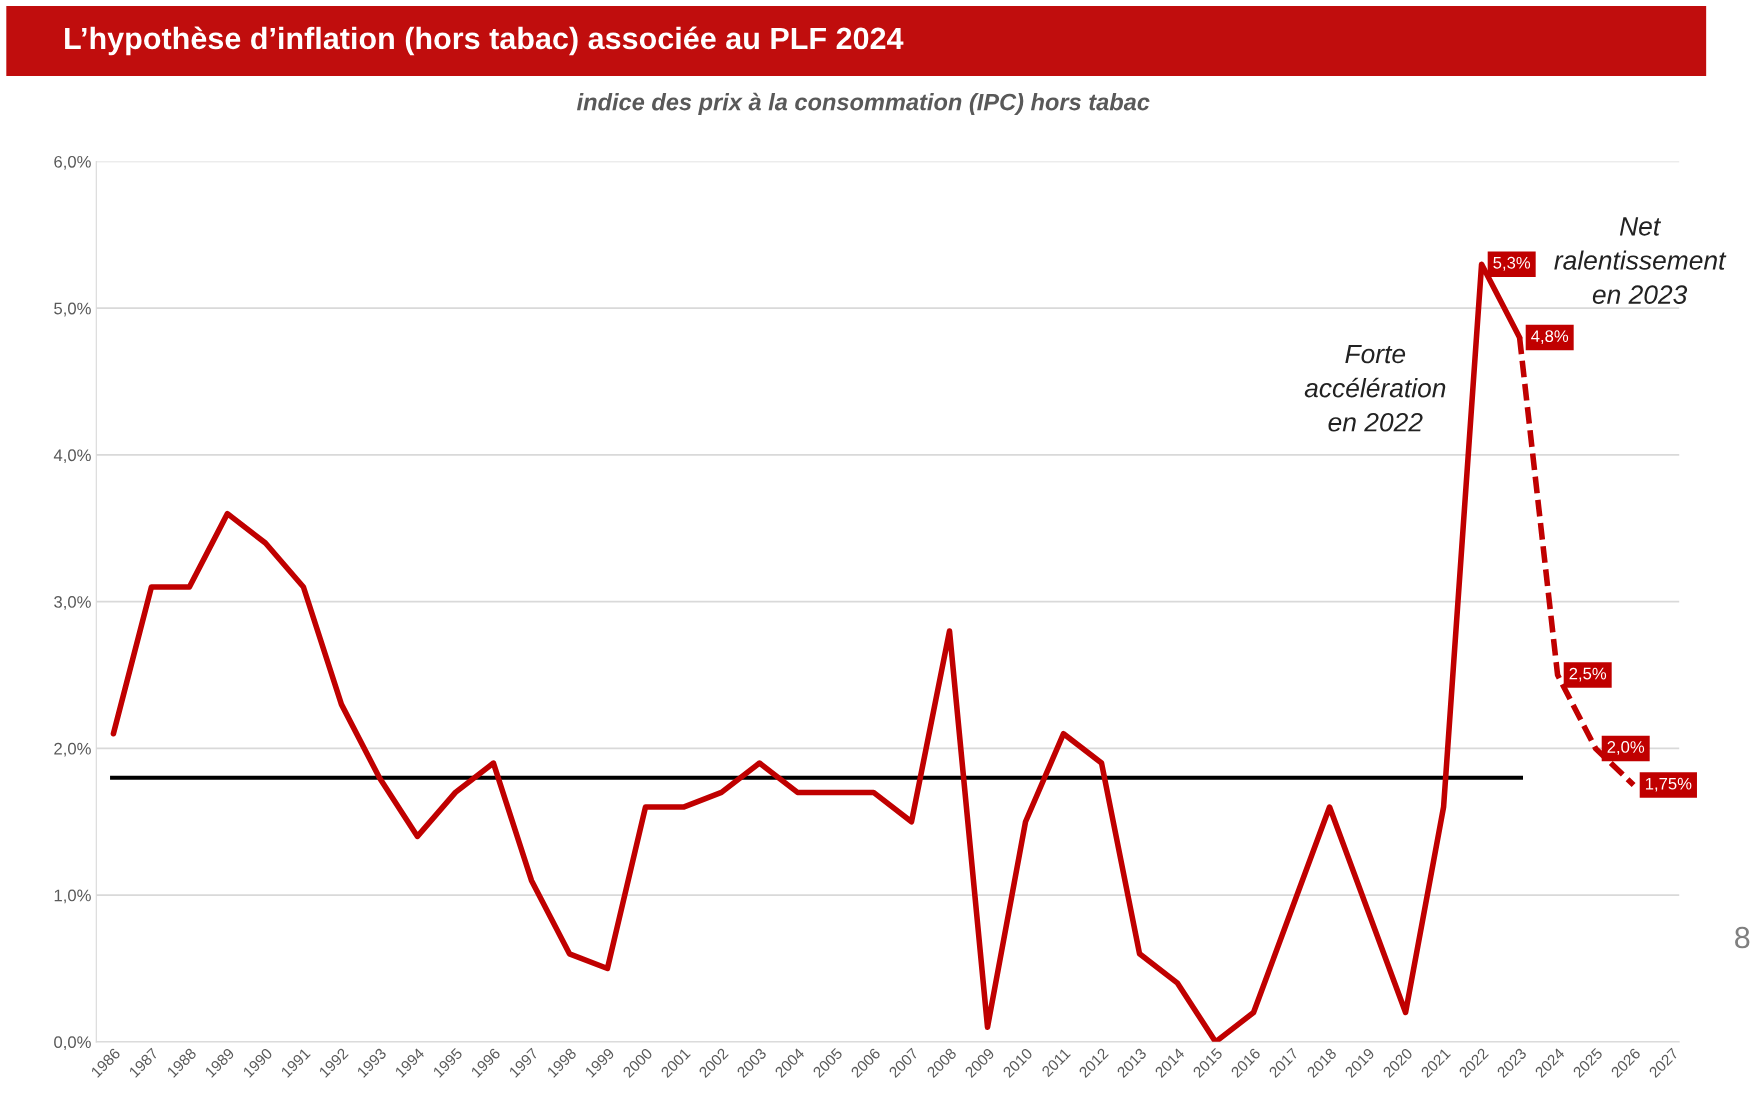  What do you see at coordinates (1742, 937) in the screenshot?
I see `text: 8` at bounding box center [1742, 937].